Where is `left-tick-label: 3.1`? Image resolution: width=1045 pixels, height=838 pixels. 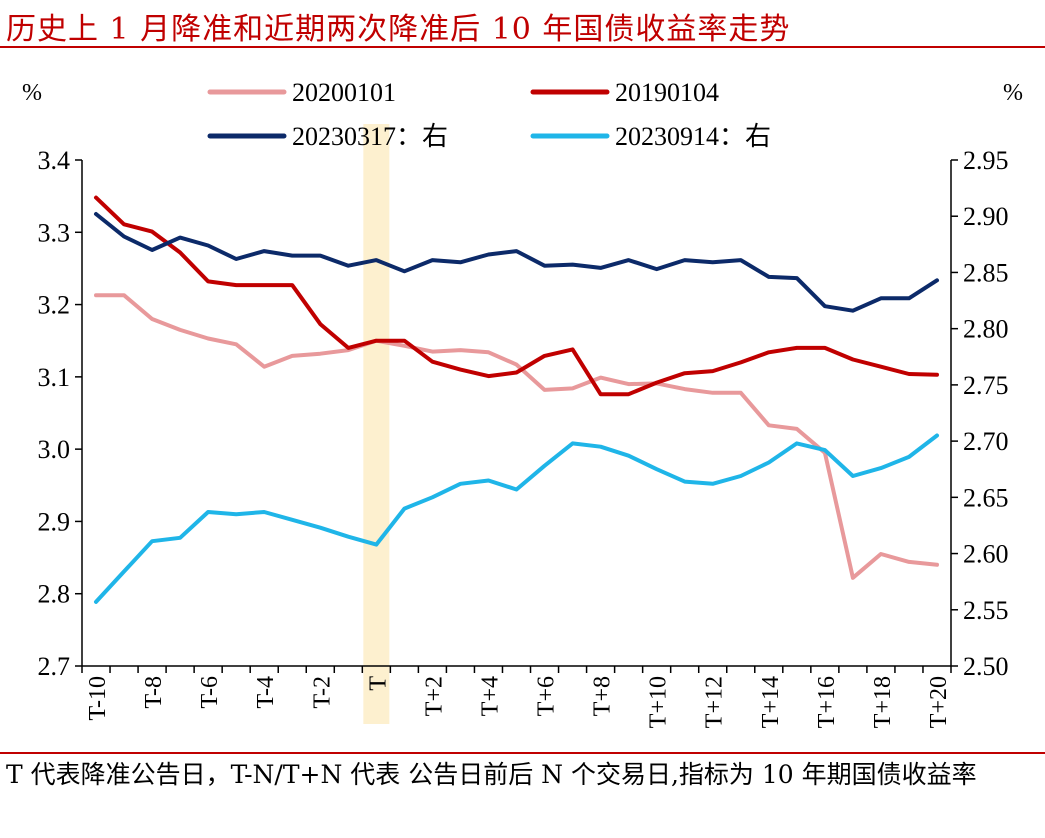 left-tick-label: 3.1 is located at coordinates (54, 377).